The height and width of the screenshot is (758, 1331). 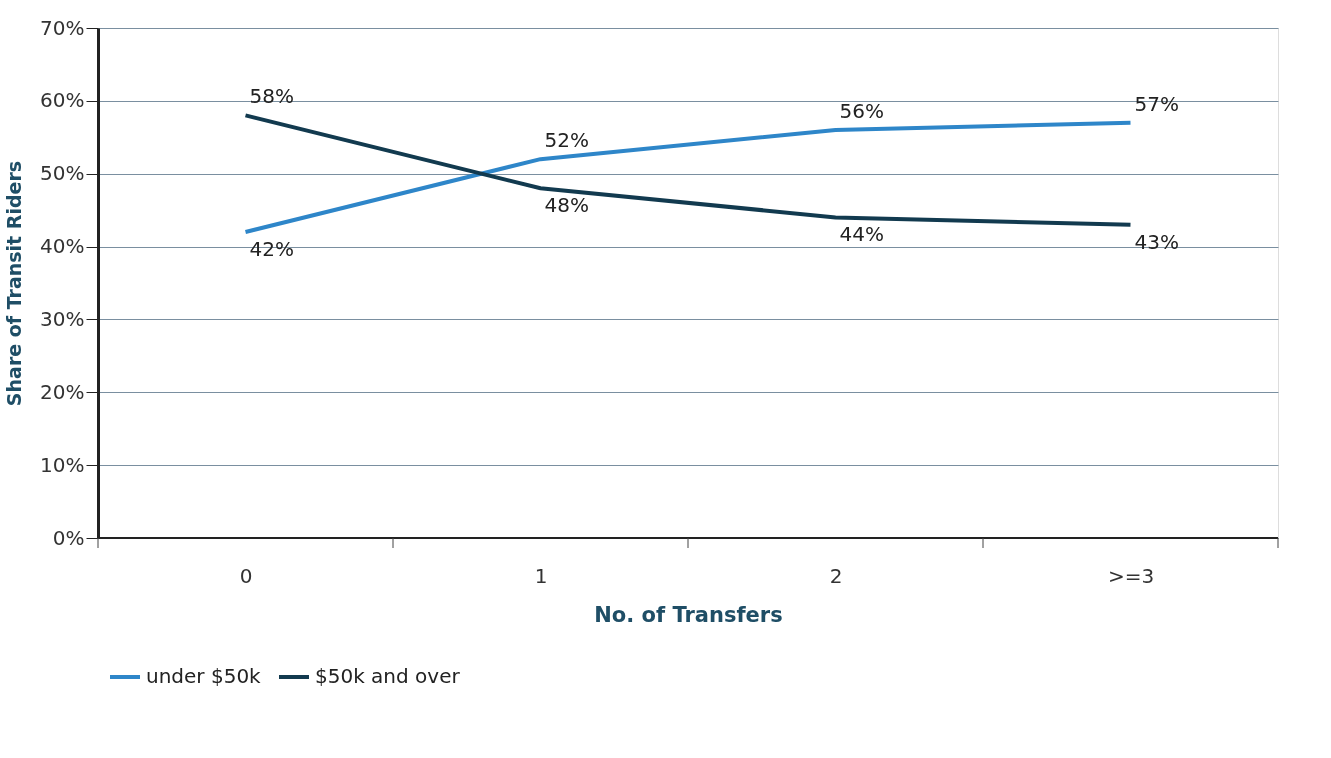 I want to click on data-label: 52%, so click(x=566, y=140).